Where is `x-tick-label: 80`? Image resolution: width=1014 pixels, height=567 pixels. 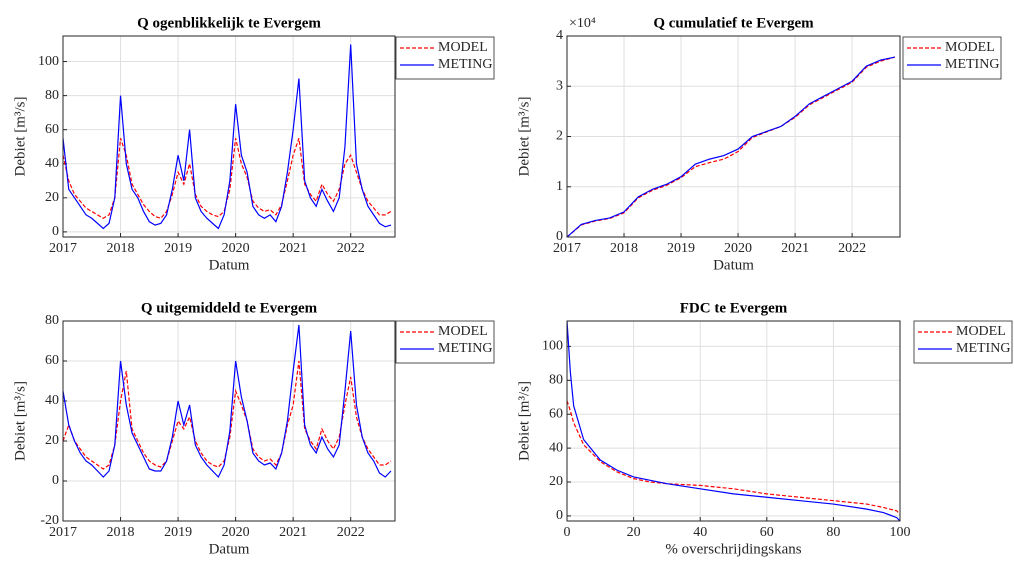 x-tick-label: 80 is located at coordinates (833, 532).